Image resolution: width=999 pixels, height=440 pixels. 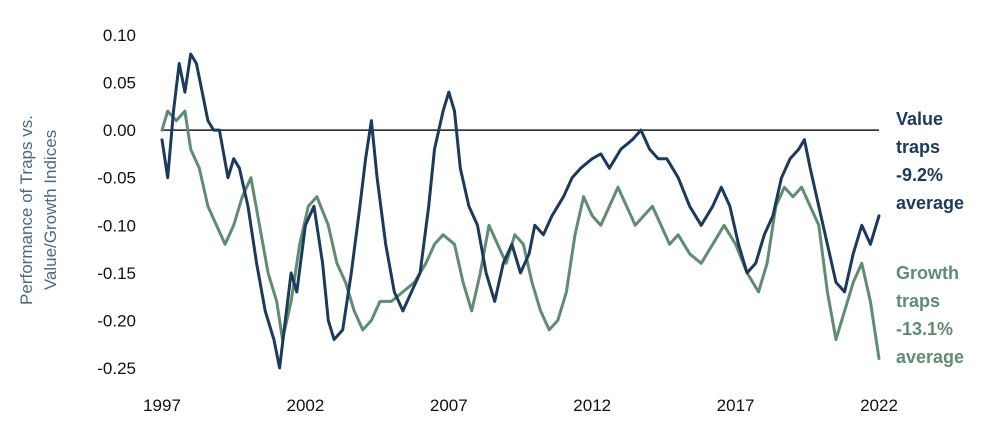 I want to click on legend-growth-traps-line: Growth, so click(x=927, y=273).